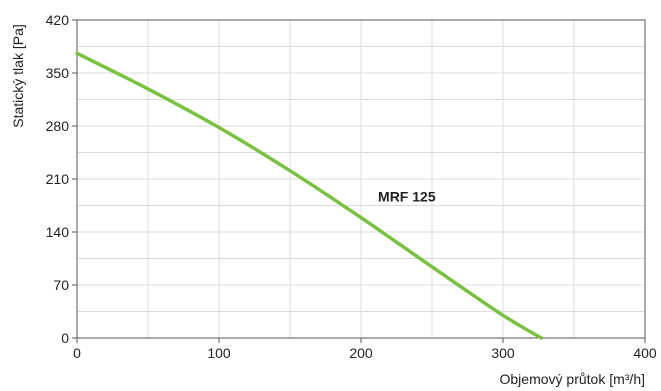  I want to click on y-tick-labels: 0 70 140 210 280 350 420, so click(58, 179).